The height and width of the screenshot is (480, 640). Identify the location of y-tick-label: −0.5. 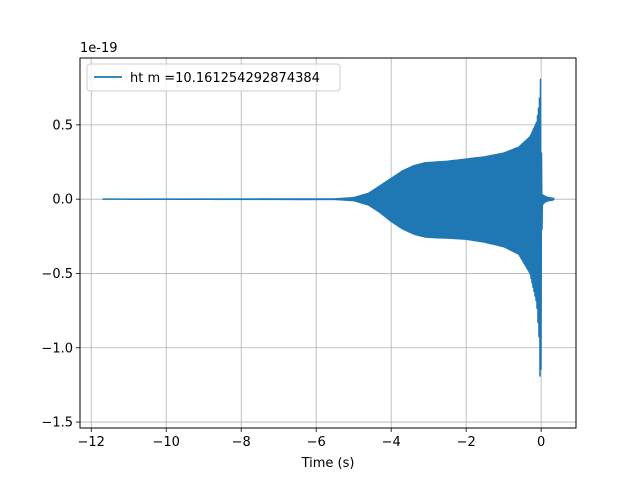
(57, 274).